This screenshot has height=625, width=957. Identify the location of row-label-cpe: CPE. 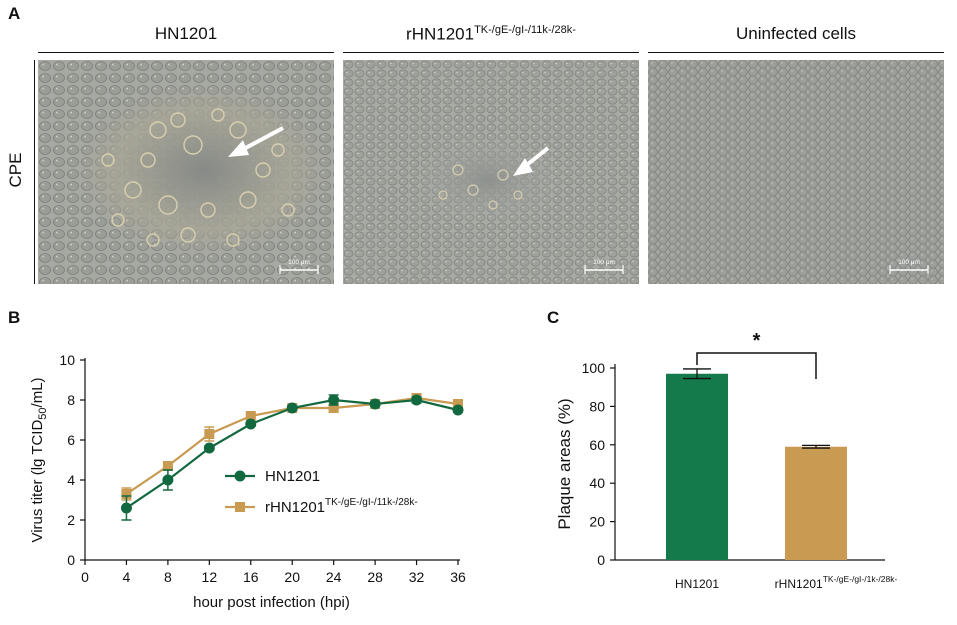
(15, 170).